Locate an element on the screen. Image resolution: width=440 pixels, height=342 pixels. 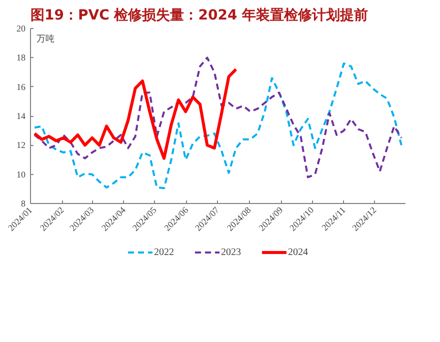
y-tick-label: 20 is located at coordinates (21, 29).